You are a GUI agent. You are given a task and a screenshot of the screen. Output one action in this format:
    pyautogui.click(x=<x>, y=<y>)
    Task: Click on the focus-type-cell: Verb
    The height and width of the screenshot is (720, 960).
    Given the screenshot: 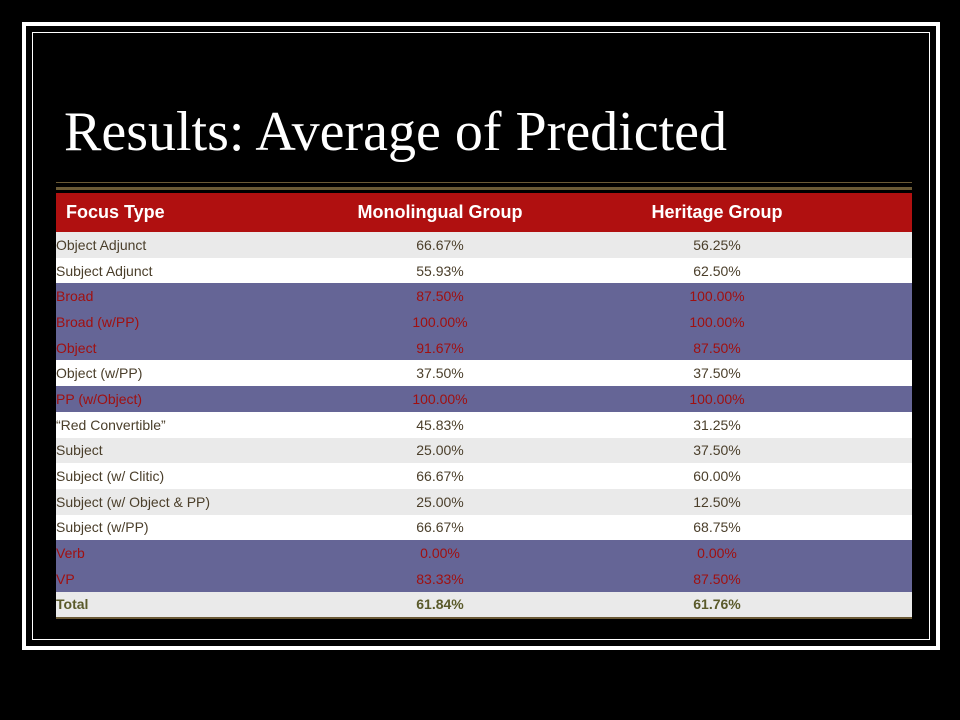 What is the action you would take?
    pyautogui.click(x=182, y=553)
    